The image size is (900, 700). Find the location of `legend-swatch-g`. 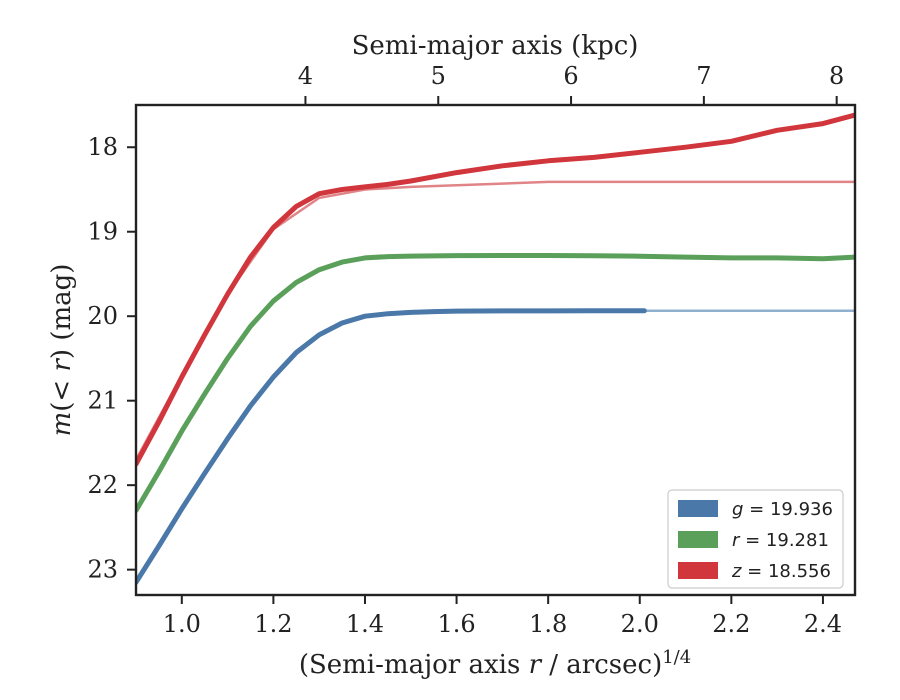

legend-swatch-g is located at coordinates (698, 508).